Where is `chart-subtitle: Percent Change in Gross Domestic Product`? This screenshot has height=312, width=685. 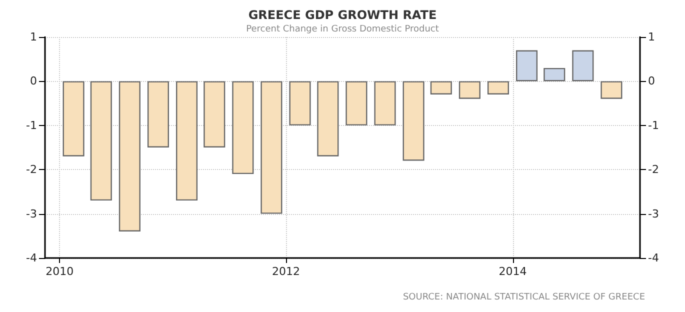
chart-subtitle: Percent Change in Gross Domestic Product is located at coordinates (343, 29).